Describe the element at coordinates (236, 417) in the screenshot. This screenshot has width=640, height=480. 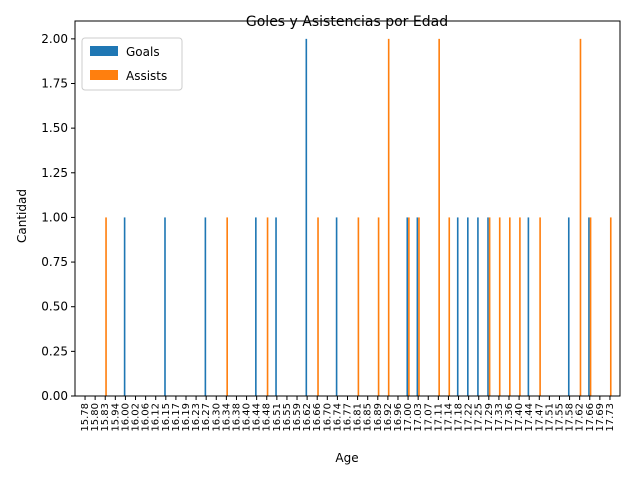
I see `x-tick-label: 16.38` at that location.